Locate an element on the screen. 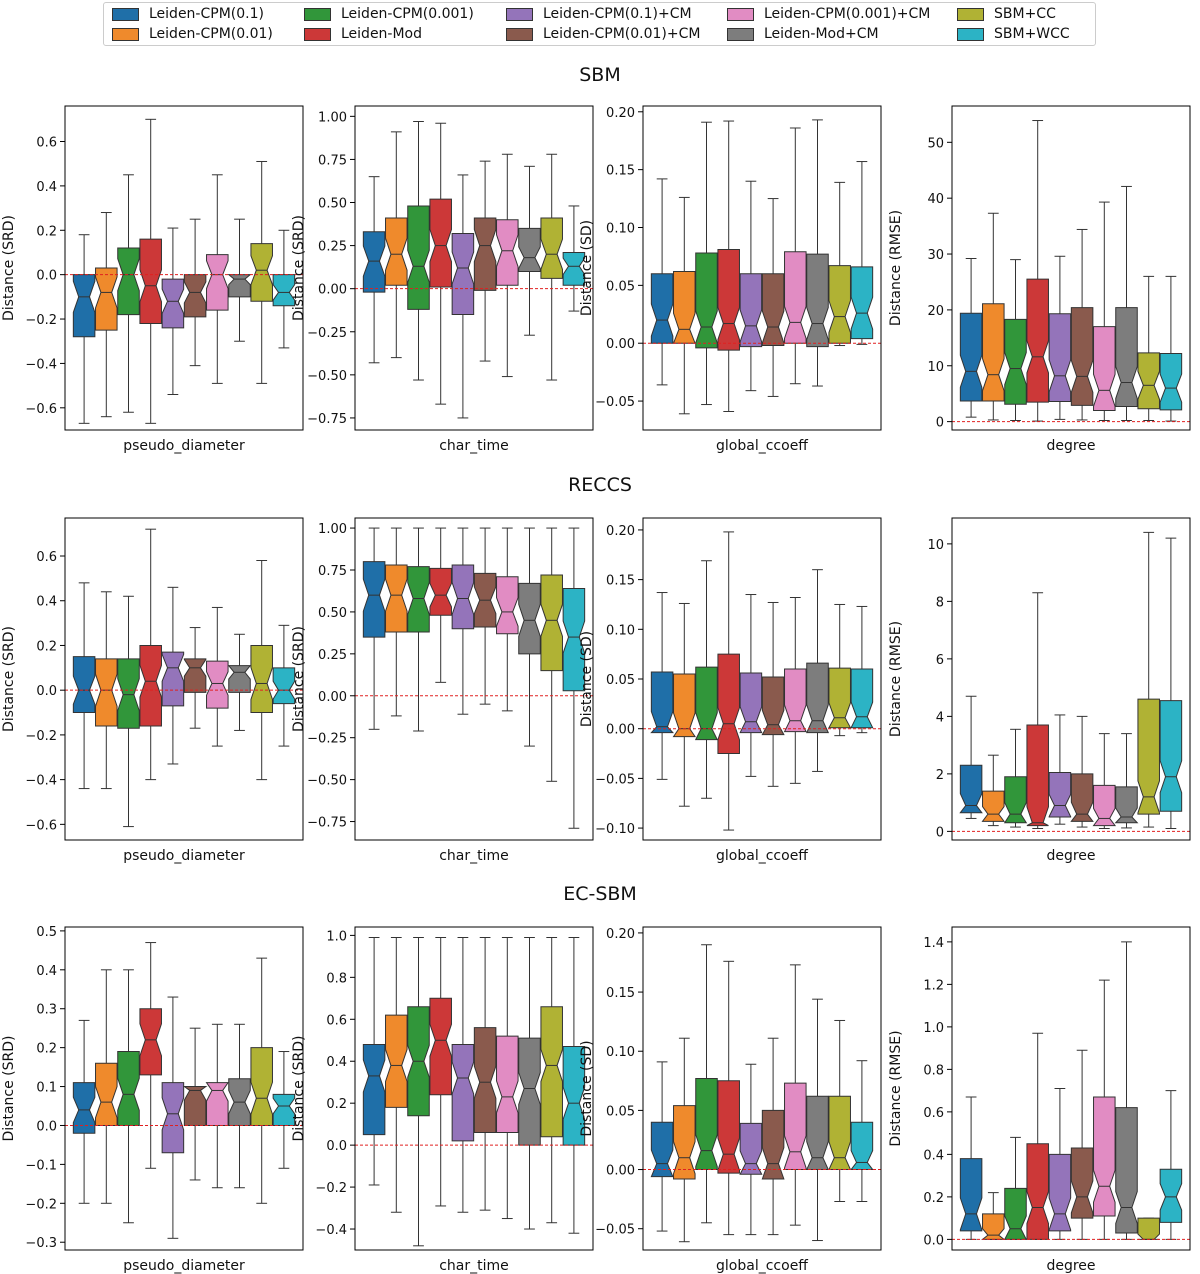  y-tick-label: 8 is located at coordinates (940, 602).